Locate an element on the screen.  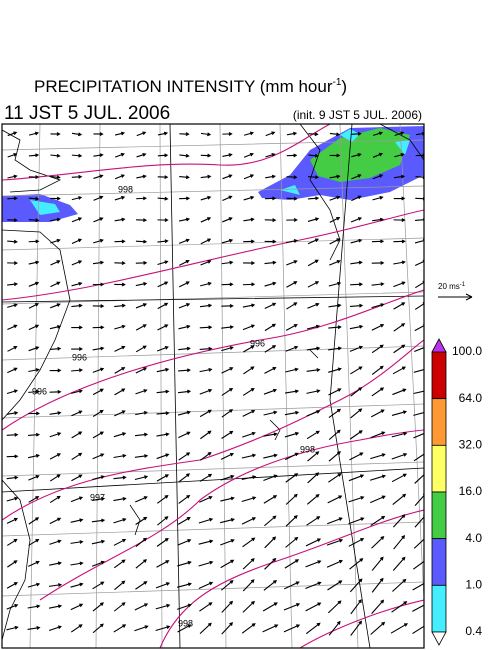
isobar is located at coordinates (361, 623).